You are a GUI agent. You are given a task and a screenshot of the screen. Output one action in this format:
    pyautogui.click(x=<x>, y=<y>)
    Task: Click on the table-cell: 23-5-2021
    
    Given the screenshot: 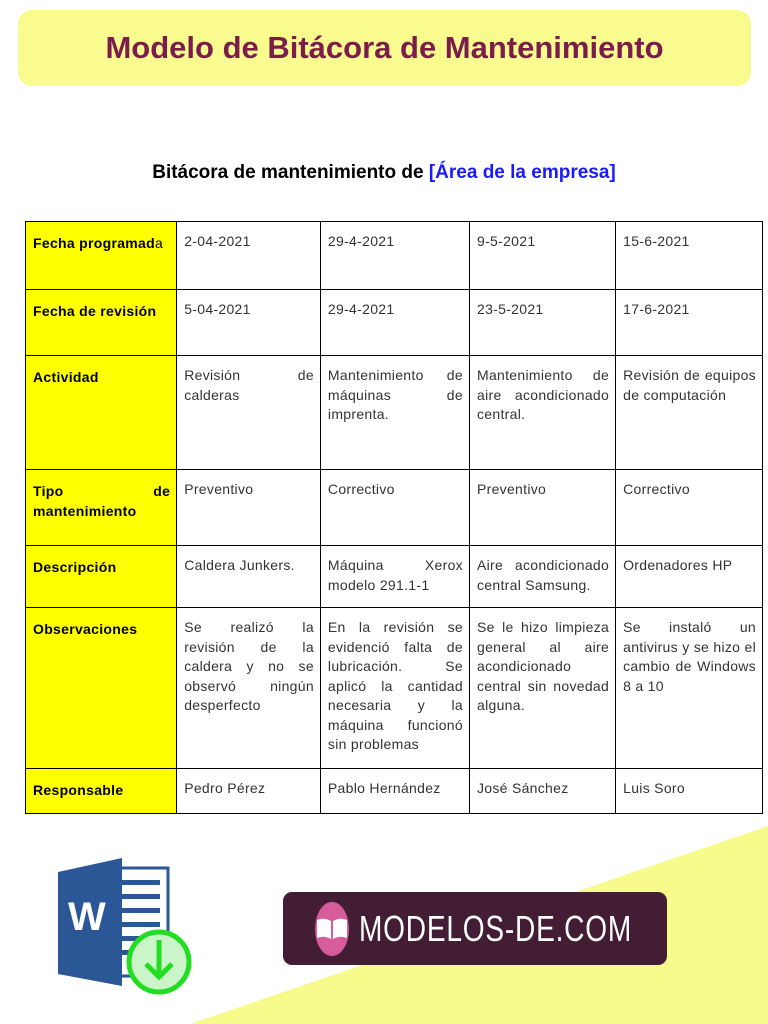 What is the action you would take?
    pyautogui.click(x=542, y=322)
    